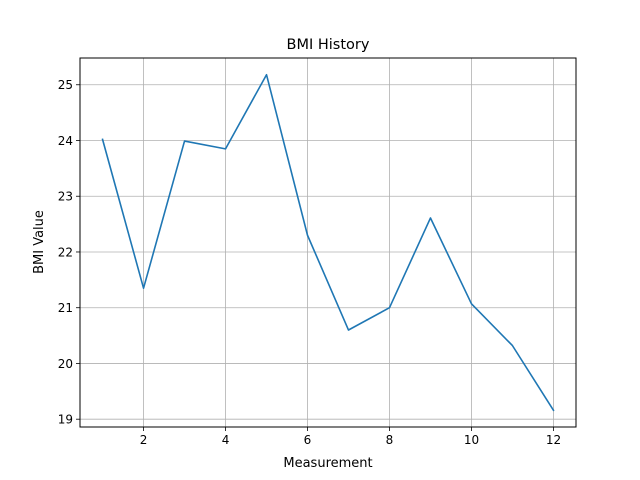  What do you see at coordinates (39, 242) in the screenshot?
I see `y-axis-label: BMI Value` at bounding box center [39, 242].